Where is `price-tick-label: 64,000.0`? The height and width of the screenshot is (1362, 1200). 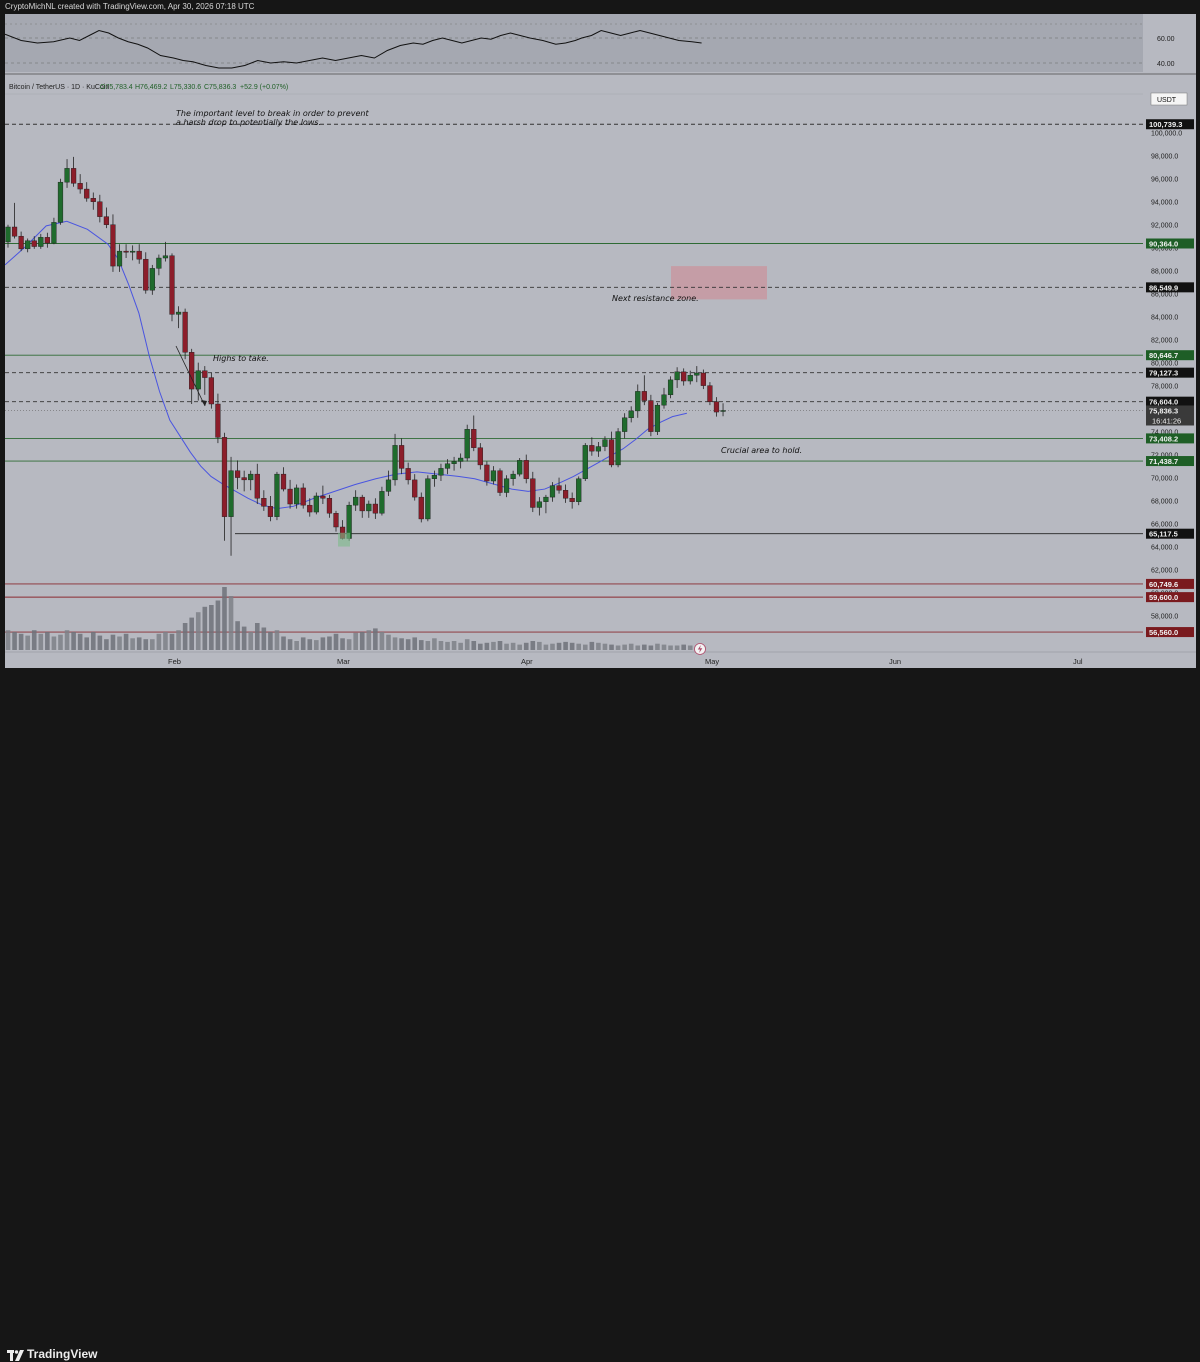 price-tick-label: 64,000.0 is located at coordinates (1164, 548).